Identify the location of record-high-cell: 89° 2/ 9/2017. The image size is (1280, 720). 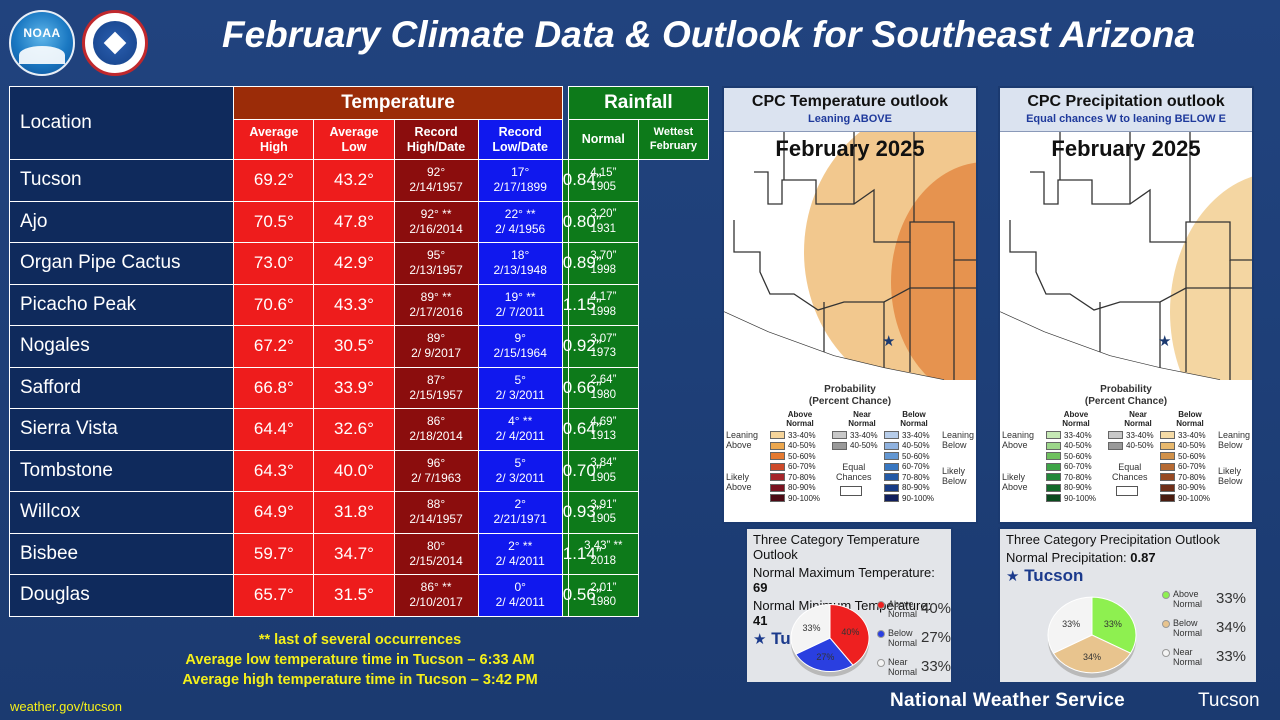
(436, 346).